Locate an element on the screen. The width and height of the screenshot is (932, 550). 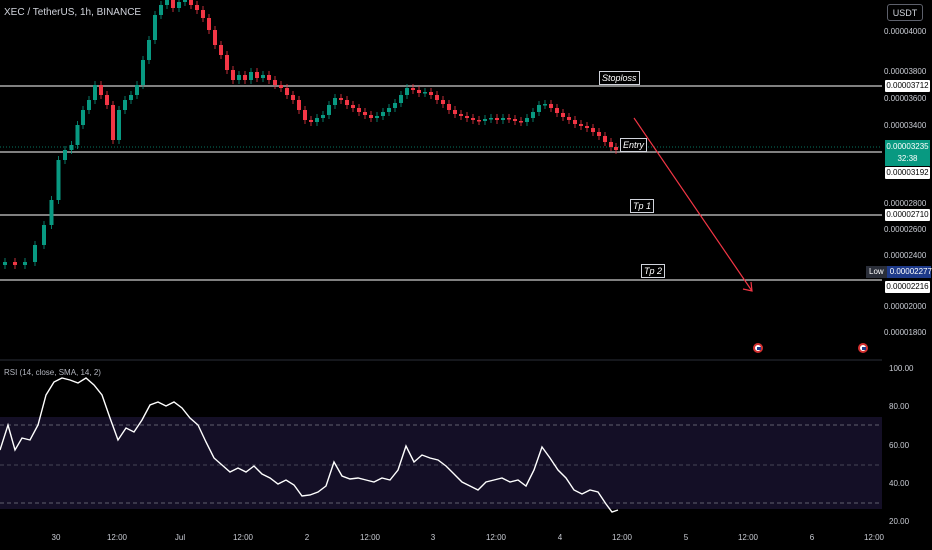
tp2-price-box: 0.00002216 is located at coordinates (907, 287).